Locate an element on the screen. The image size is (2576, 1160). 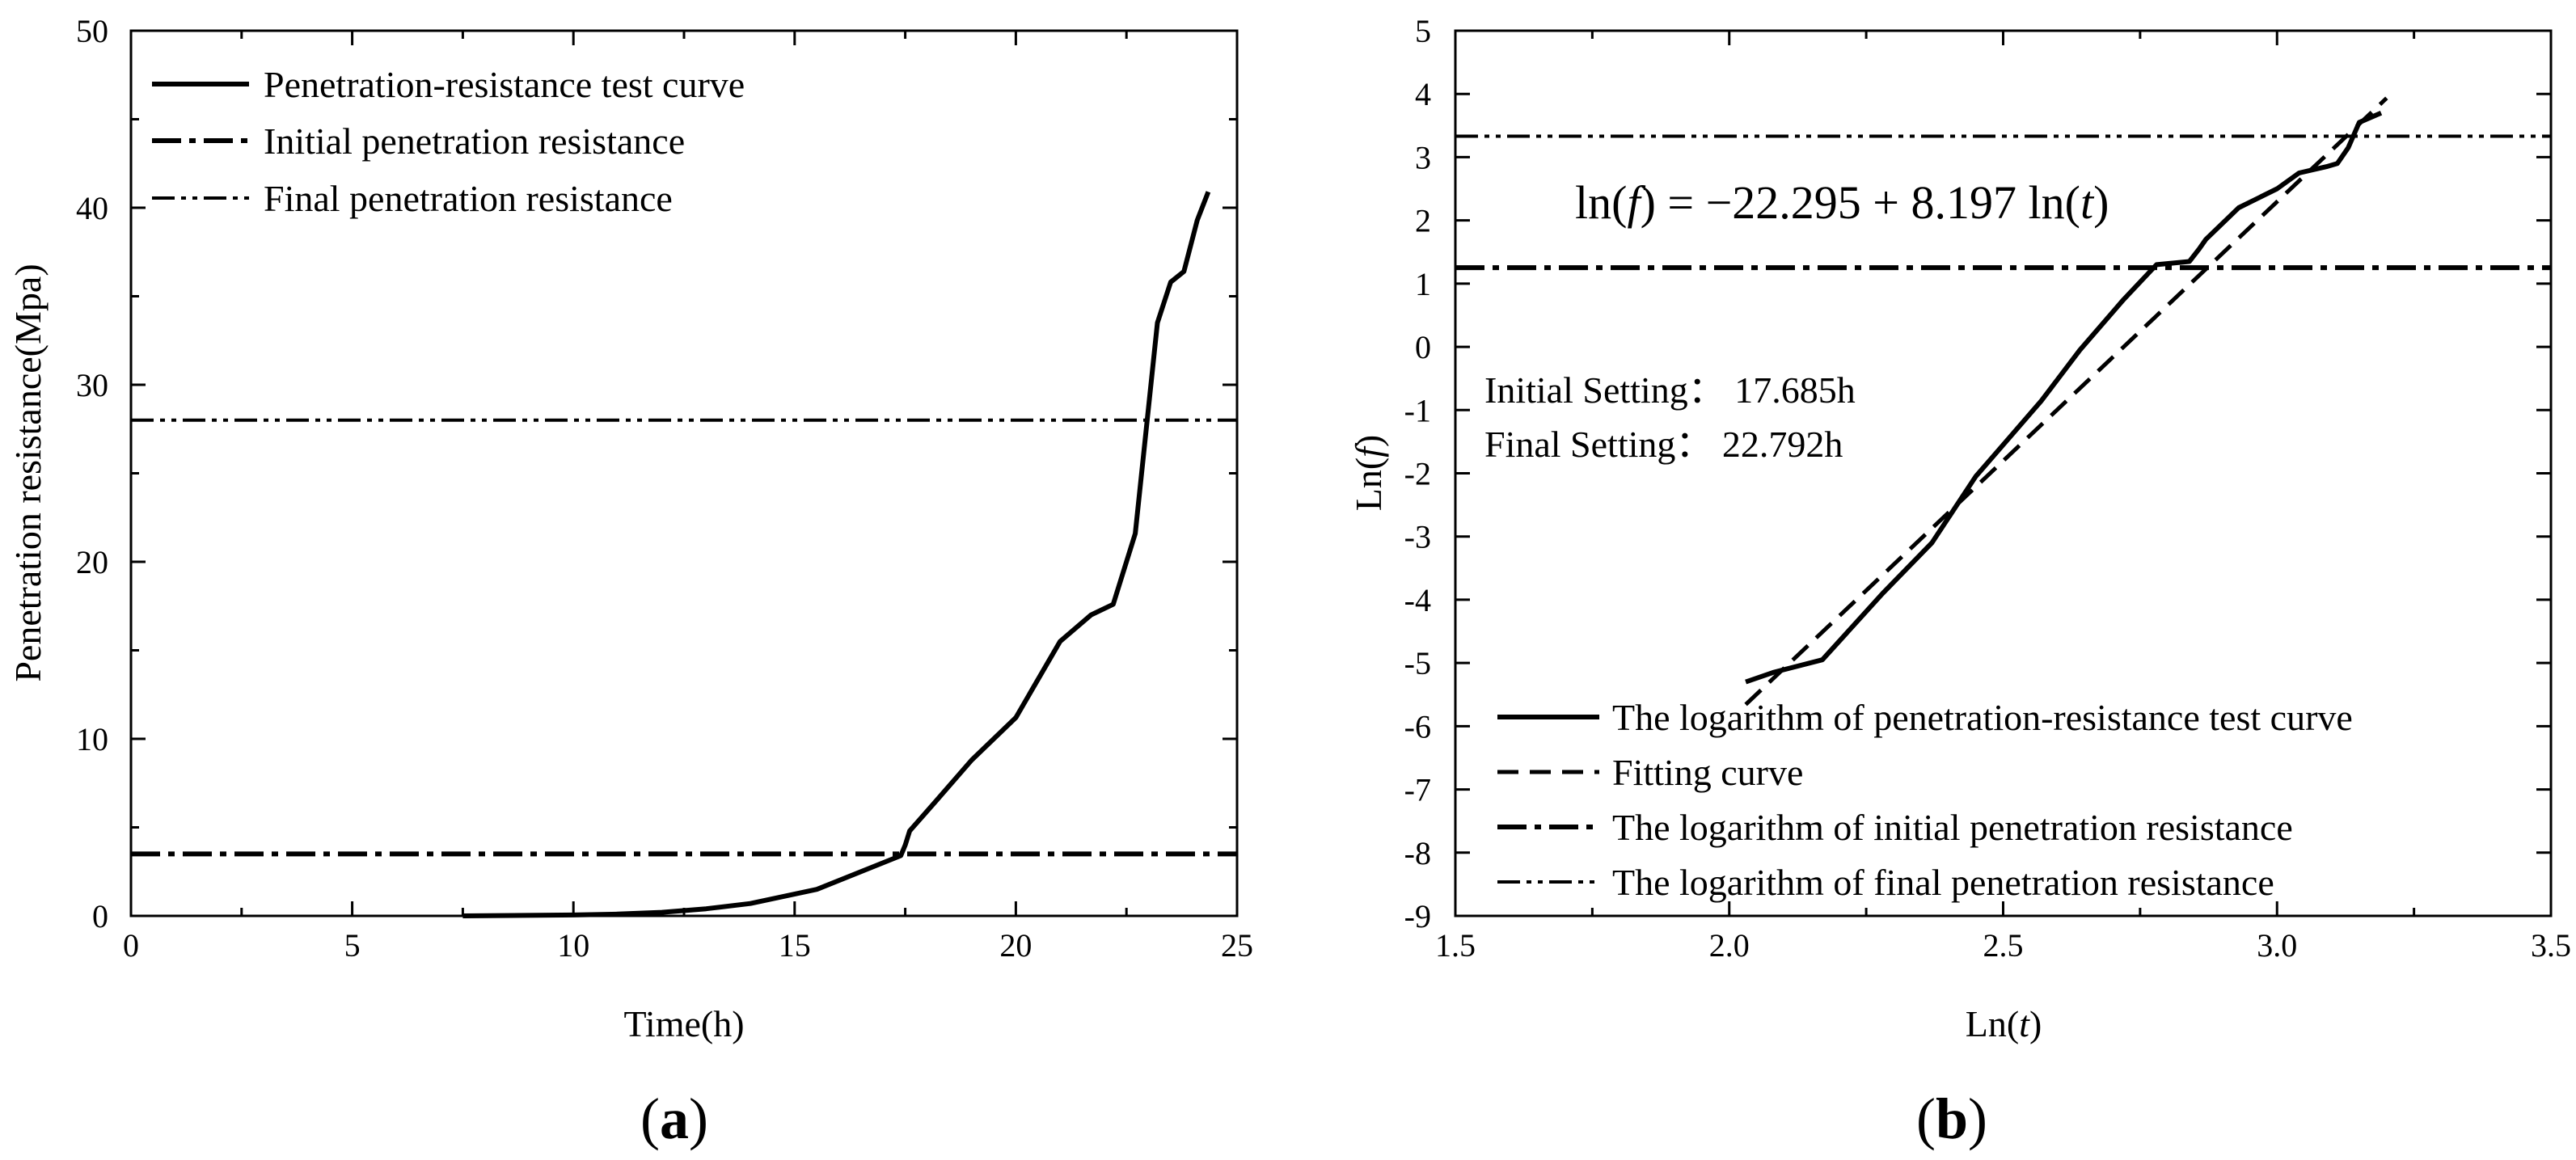
legend-label: Penetration-resistance test curve is located at coordinates (504, 84).